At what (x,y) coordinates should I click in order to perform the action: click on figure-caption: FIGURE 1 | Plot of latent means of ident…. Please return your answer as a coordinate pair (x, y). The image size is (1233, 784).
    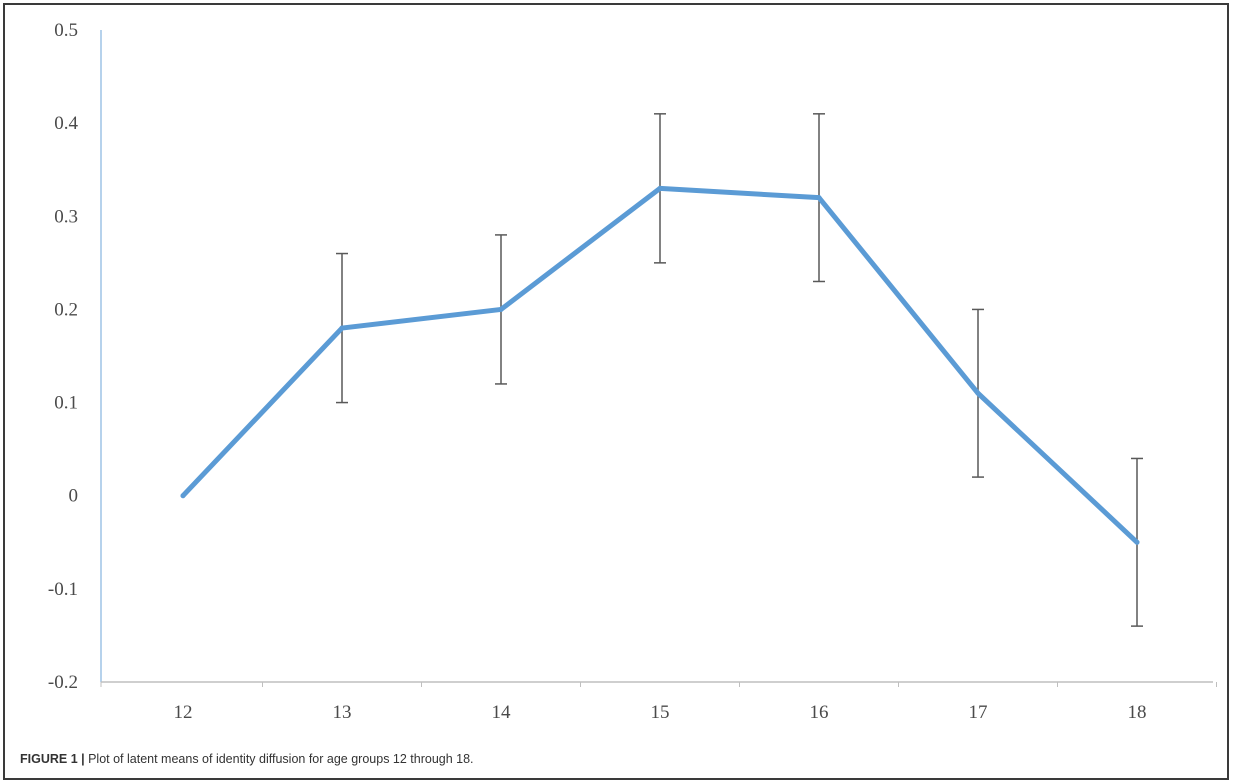
    Looking at the image, I should click on (247, 759).